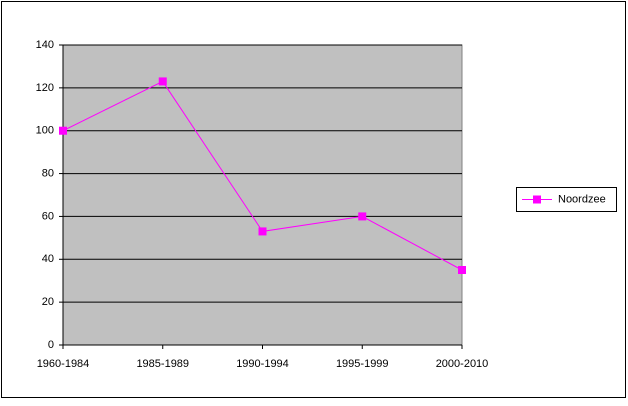 This screenshot has height=406, width=628. Describe the element at coordinates (162, 364) in the screenshot. I see `x-tick-label: 1985-1989` at that location.